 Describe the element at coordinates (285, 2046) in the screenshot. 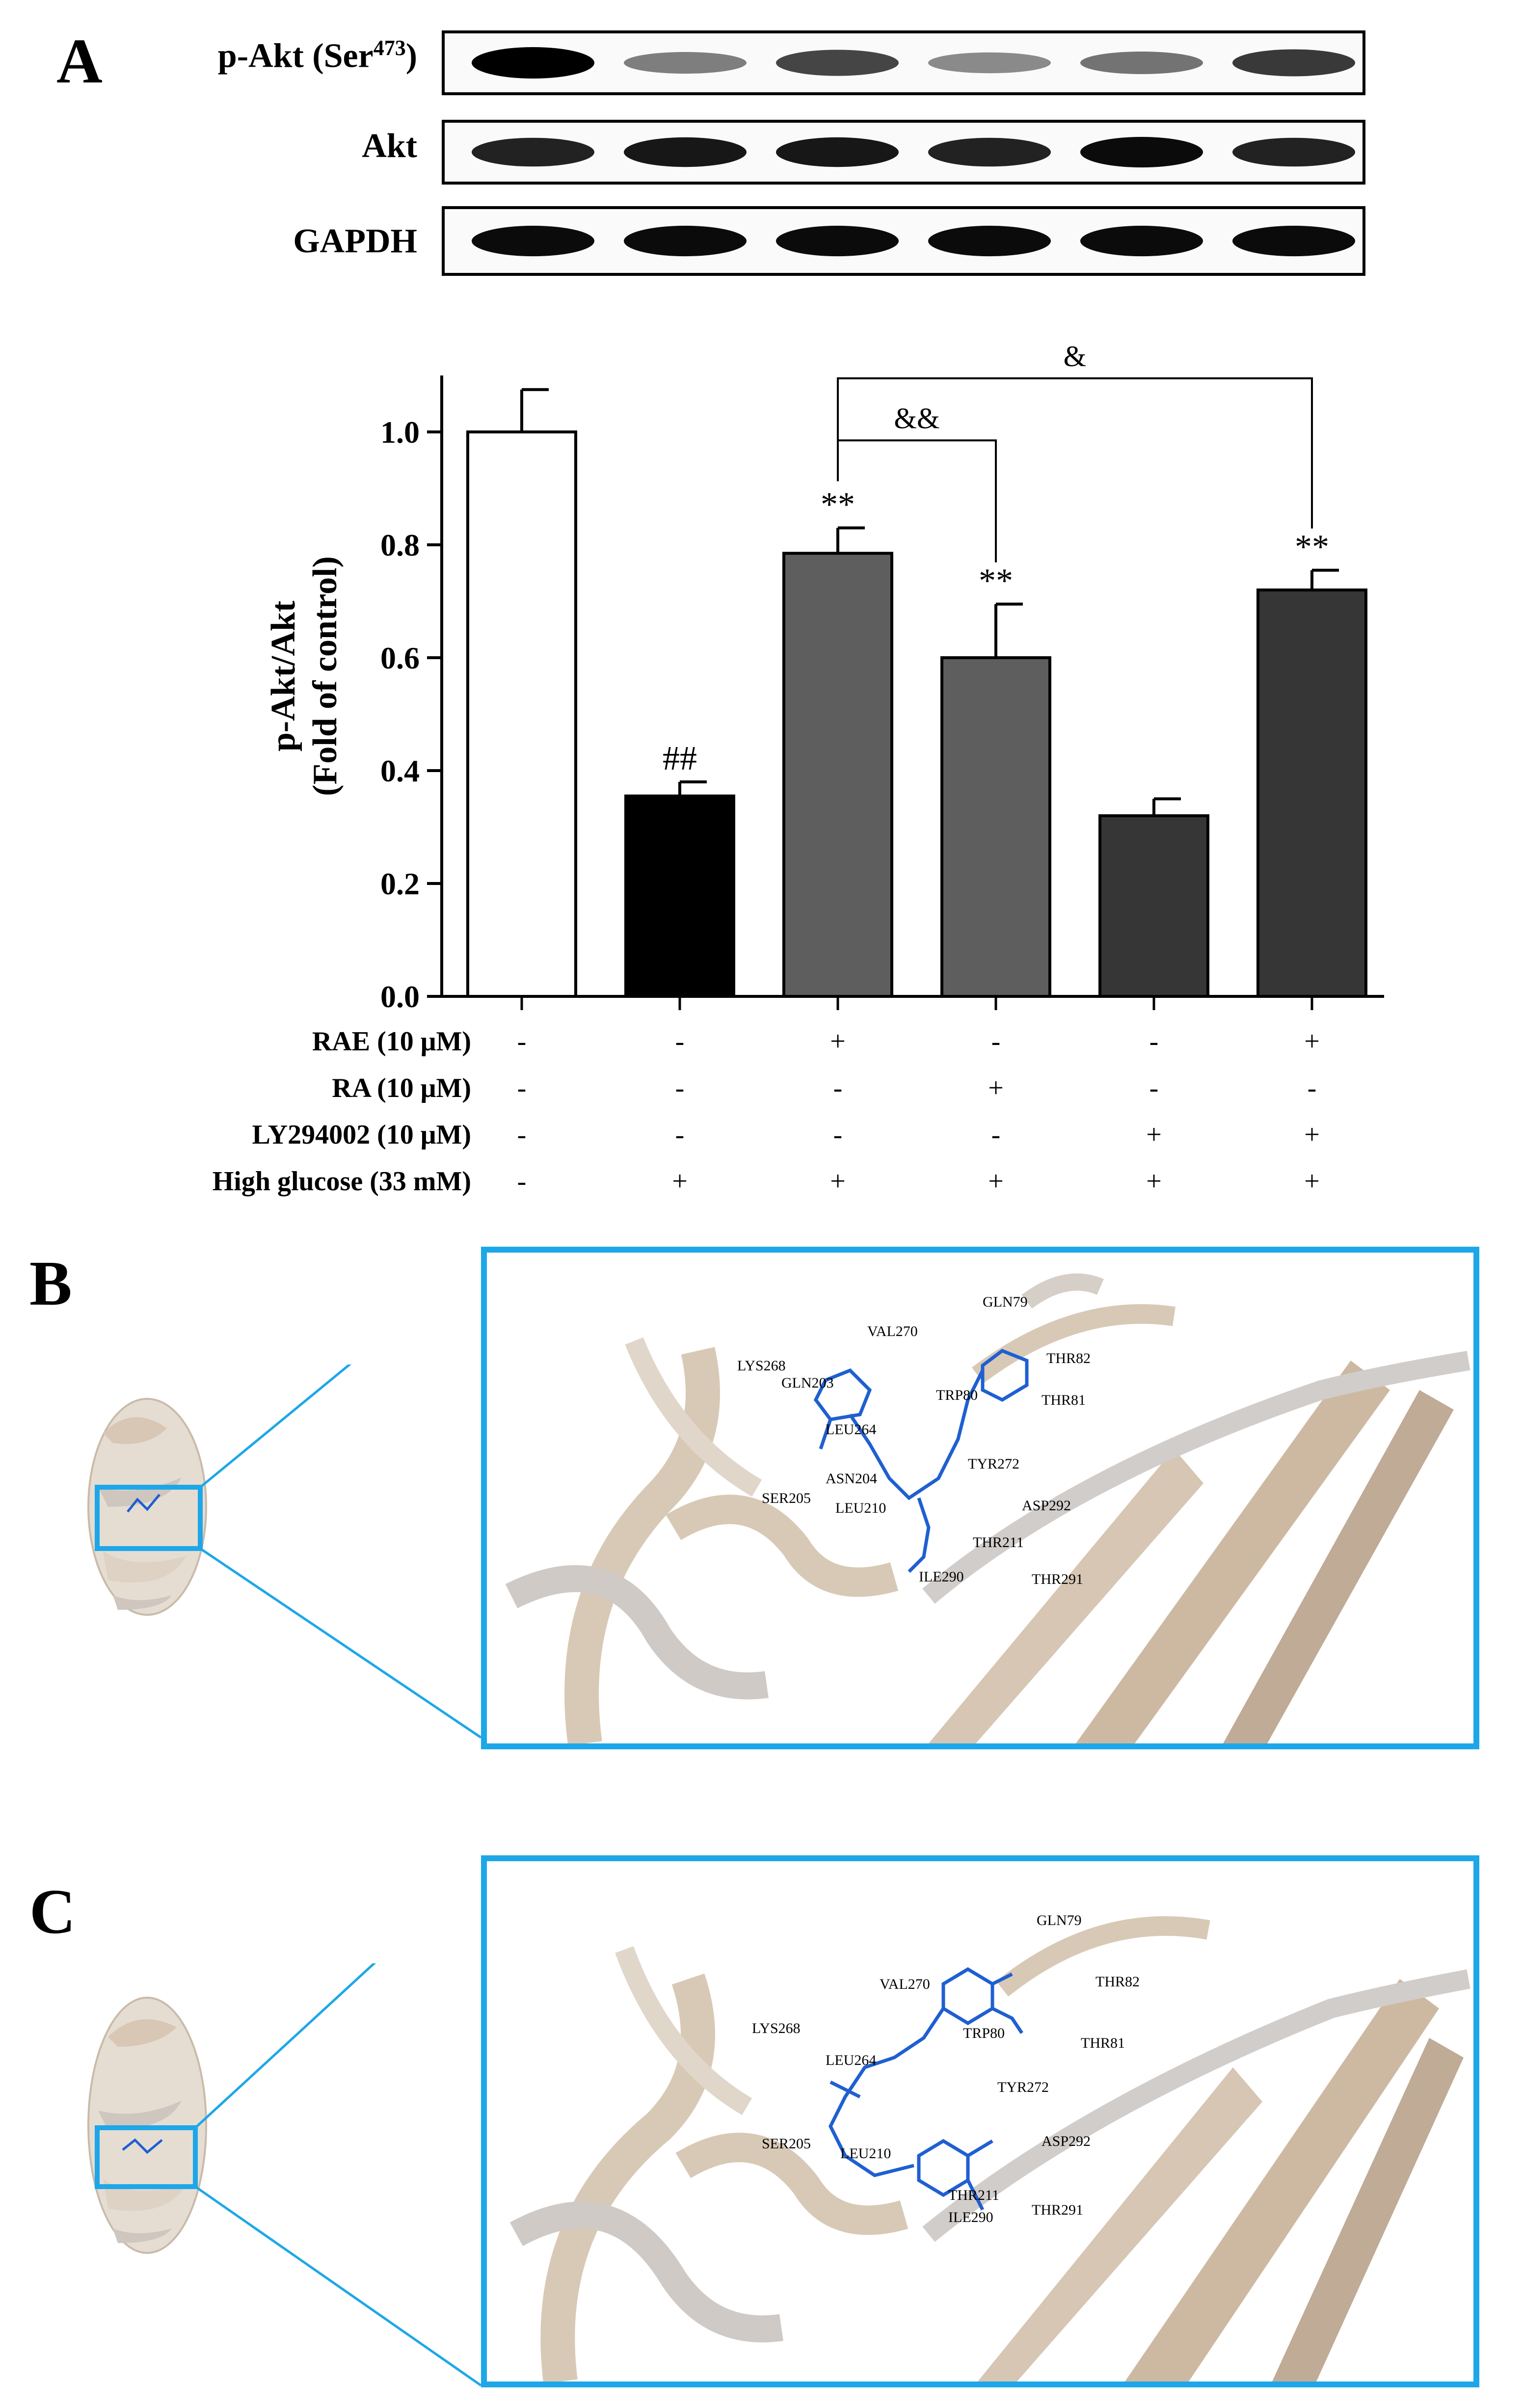

I see `zoom-line-c-top` at that location.